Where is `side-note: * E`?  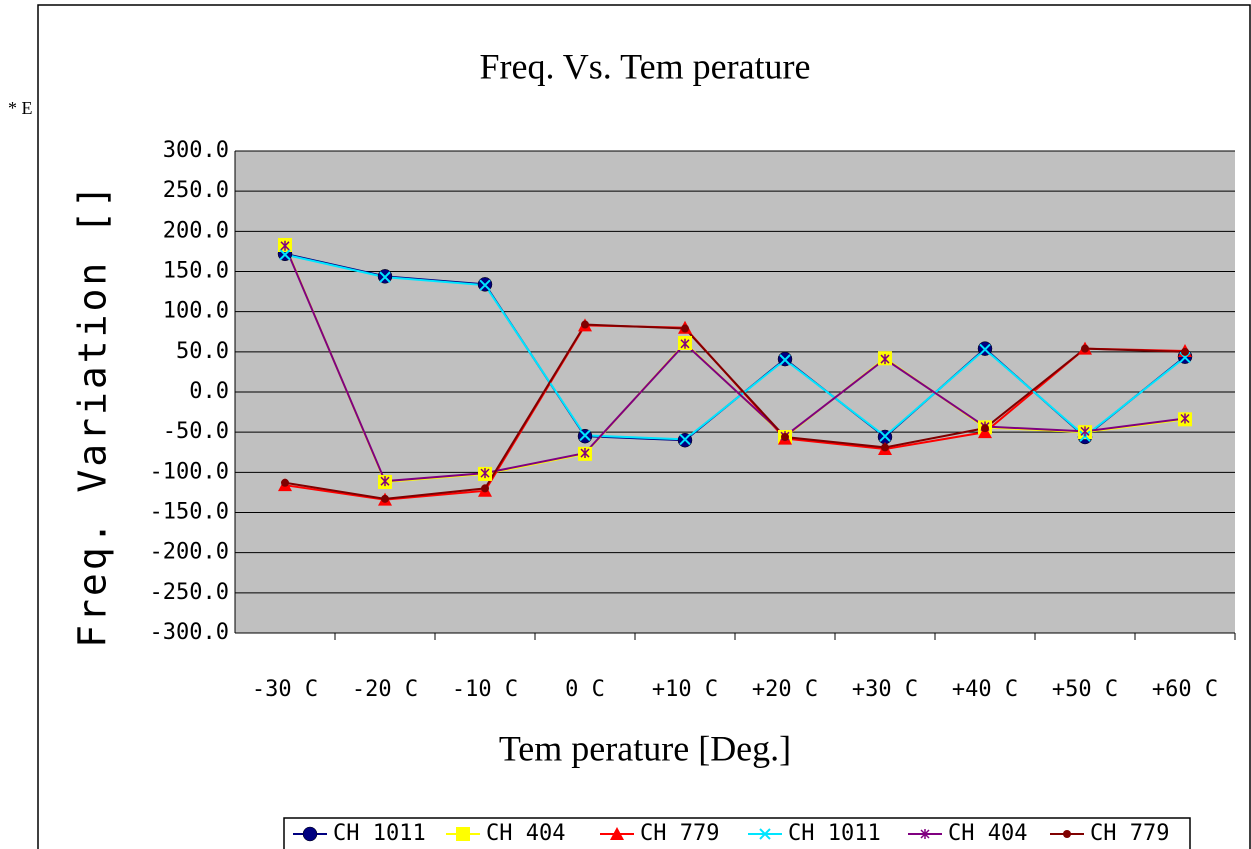 side-note: * E is located at coordinates (20, 108).